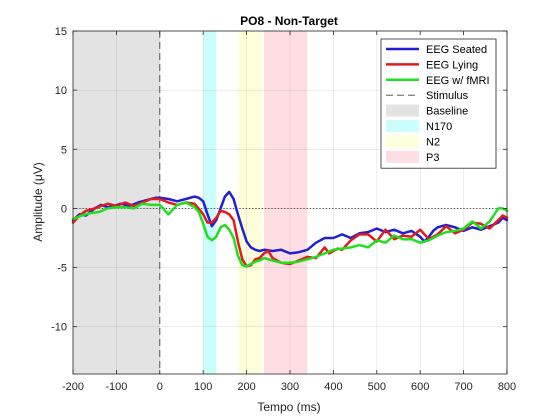 This screenshot has width=560, height=420. I want to click on chart-title: PO8 - Non-Target, so click(289, 21).